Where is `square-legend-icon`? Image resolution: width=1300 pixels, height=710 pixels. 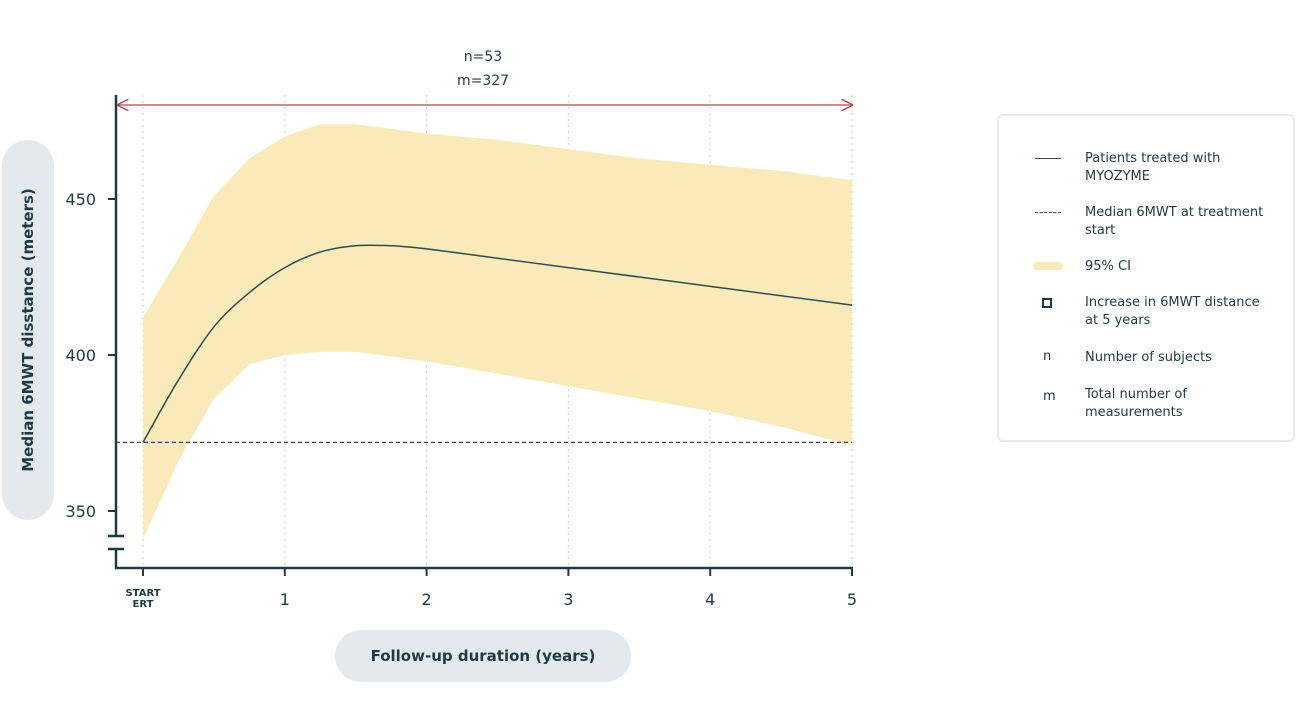
square-legend-icon is located at coordinates (1042, 310).